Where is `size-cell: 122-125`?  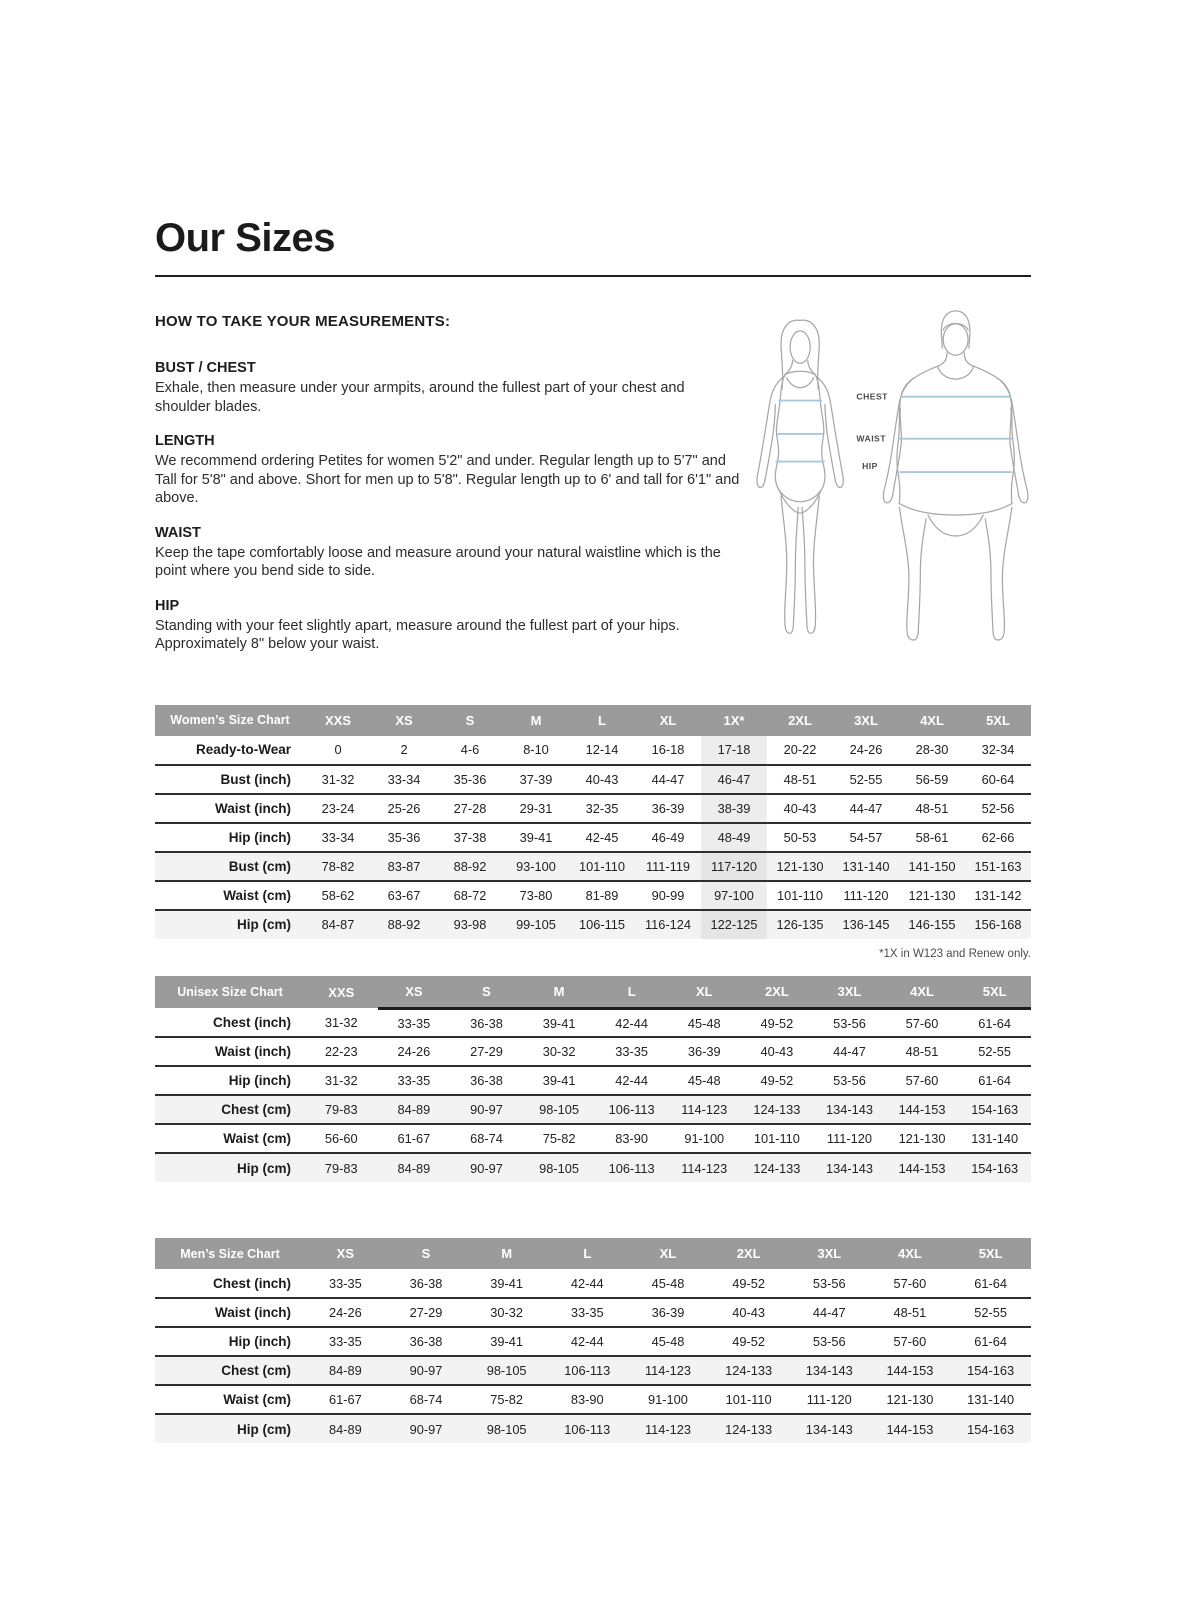
size-cell: 122-125 is located at coordinates (734, 924).